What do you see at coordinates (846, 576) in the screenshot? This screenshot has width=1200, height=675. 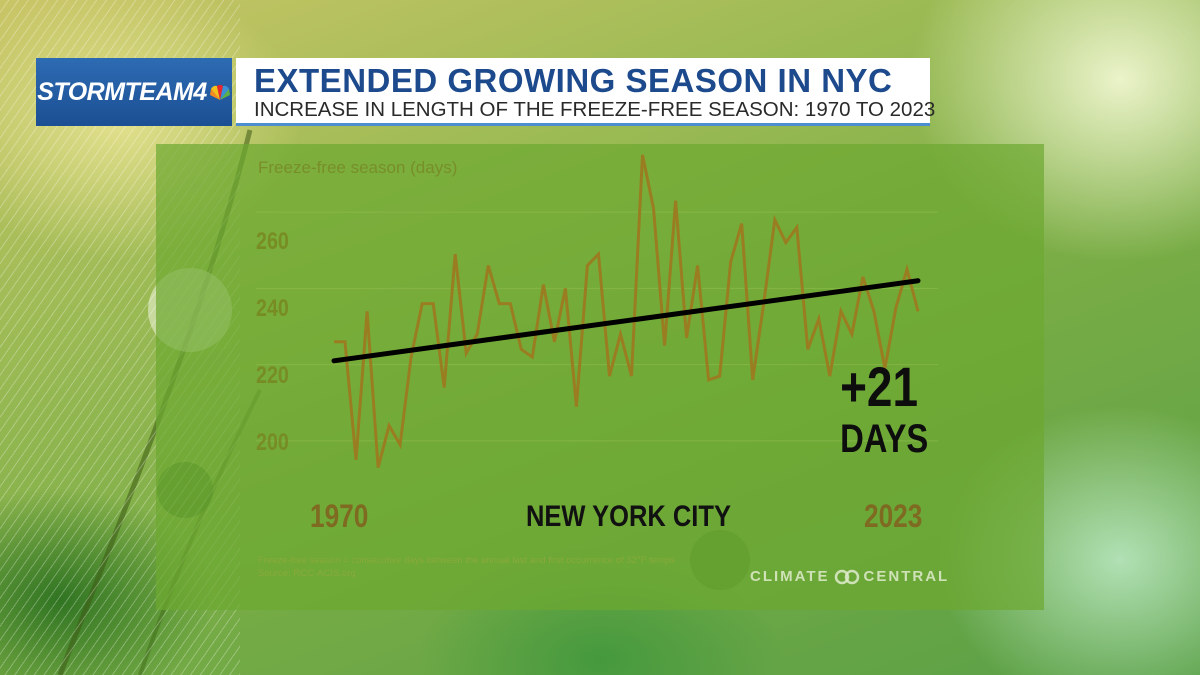 I see `climate-central-logo-icon` at bounding box center [846, 576].